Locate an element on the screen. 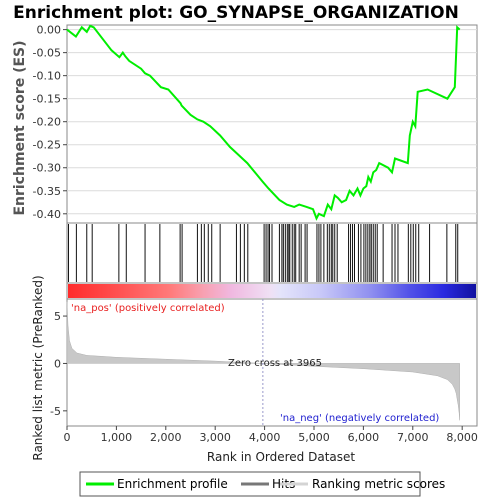 The width and height of the screenshot is (500, 500). chart-title: Enrichment plot: GO_SYNAPSE_ORGANIZATION is located at coordinates (236, 13).